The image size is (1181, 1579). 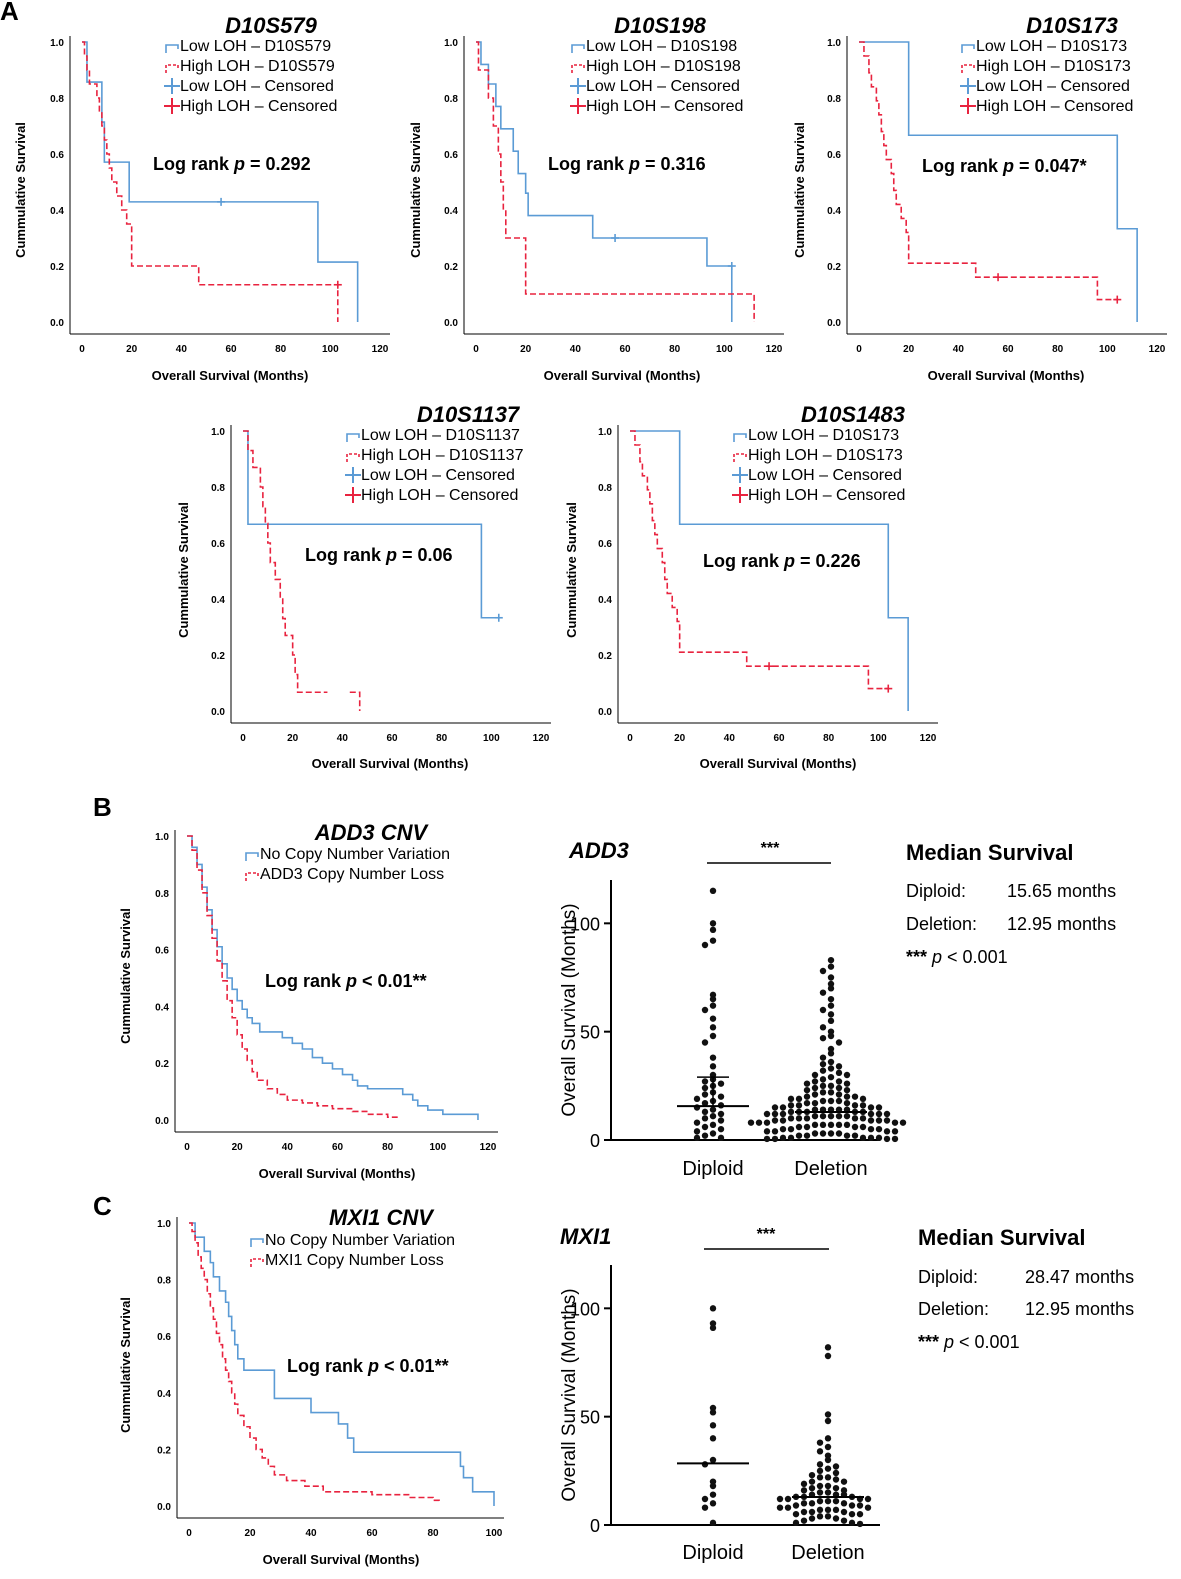 I want to click on y-tick-label: 0.2, so click(x=451, y=267).